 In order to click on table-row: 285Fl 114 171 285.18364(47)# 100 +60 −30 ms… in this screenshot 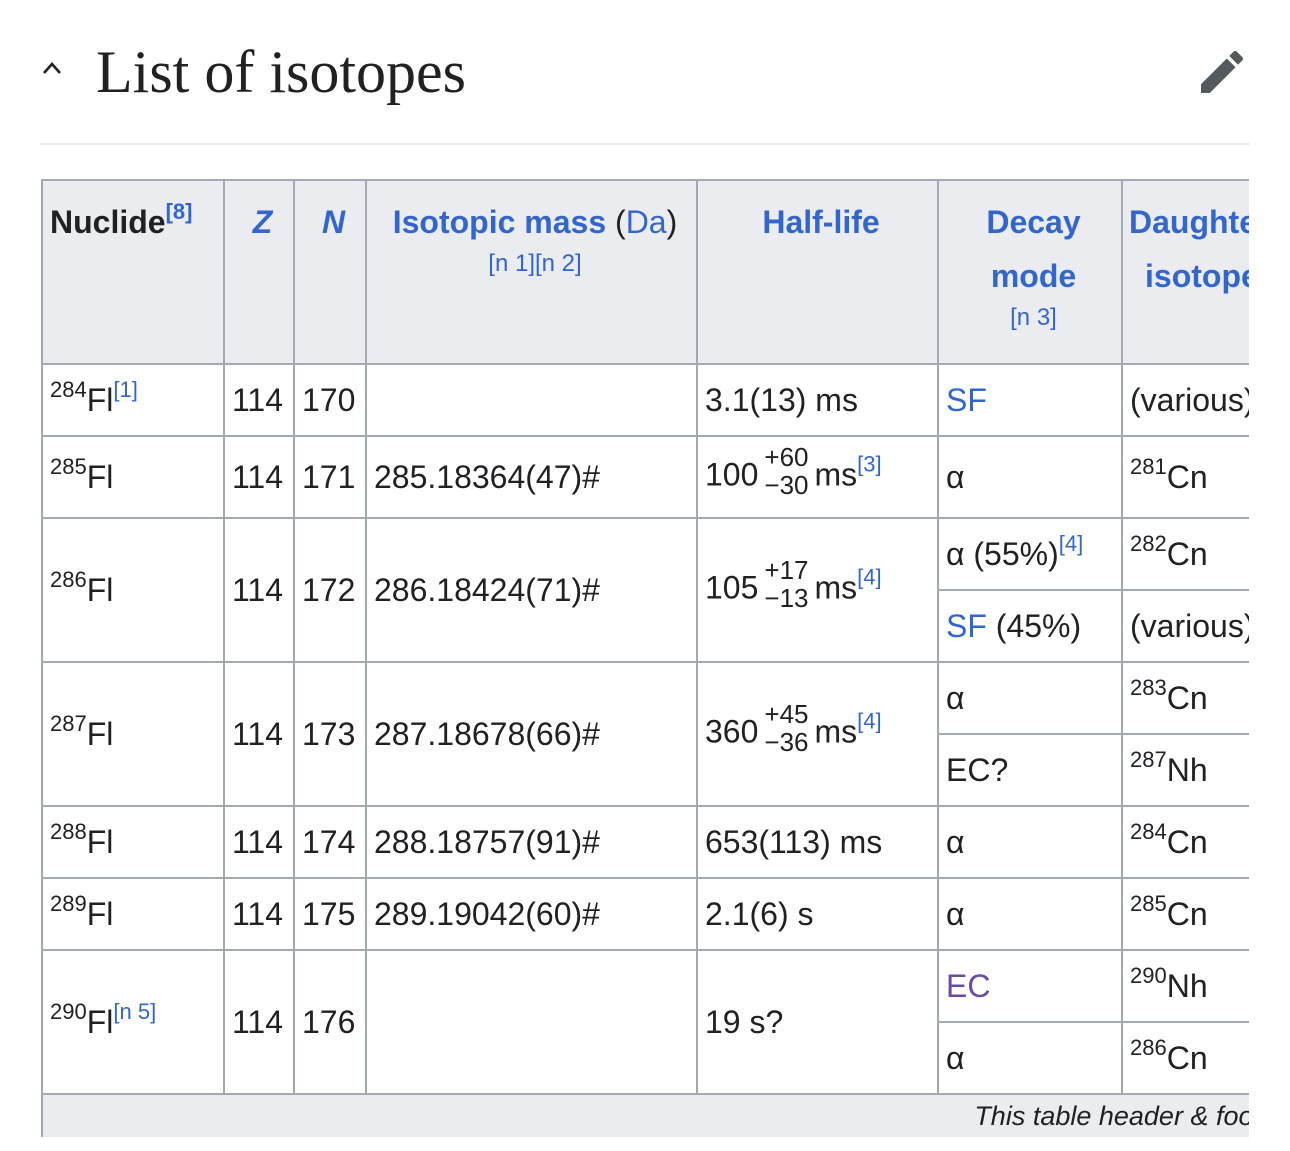, I will do `click(645, 477)`.